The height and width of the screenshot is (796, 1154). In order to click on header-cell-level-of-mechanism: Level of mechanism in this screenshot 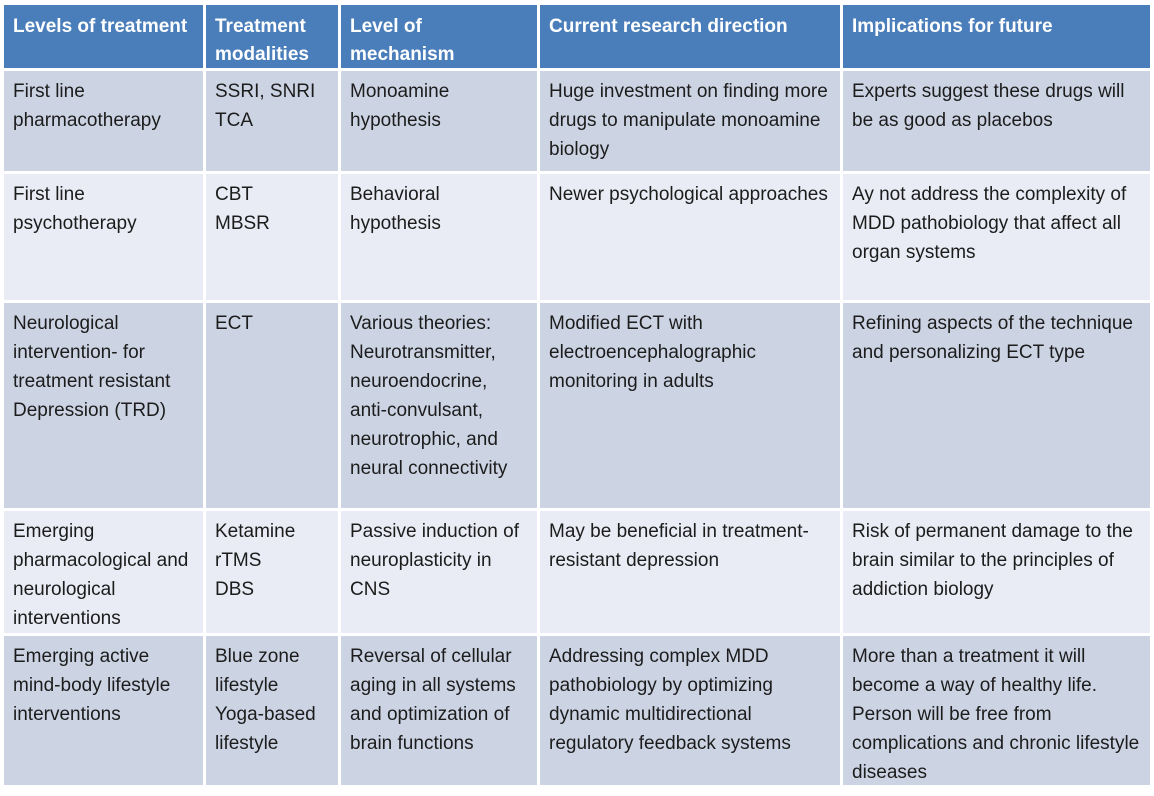, I will do `click(439, 36)`.